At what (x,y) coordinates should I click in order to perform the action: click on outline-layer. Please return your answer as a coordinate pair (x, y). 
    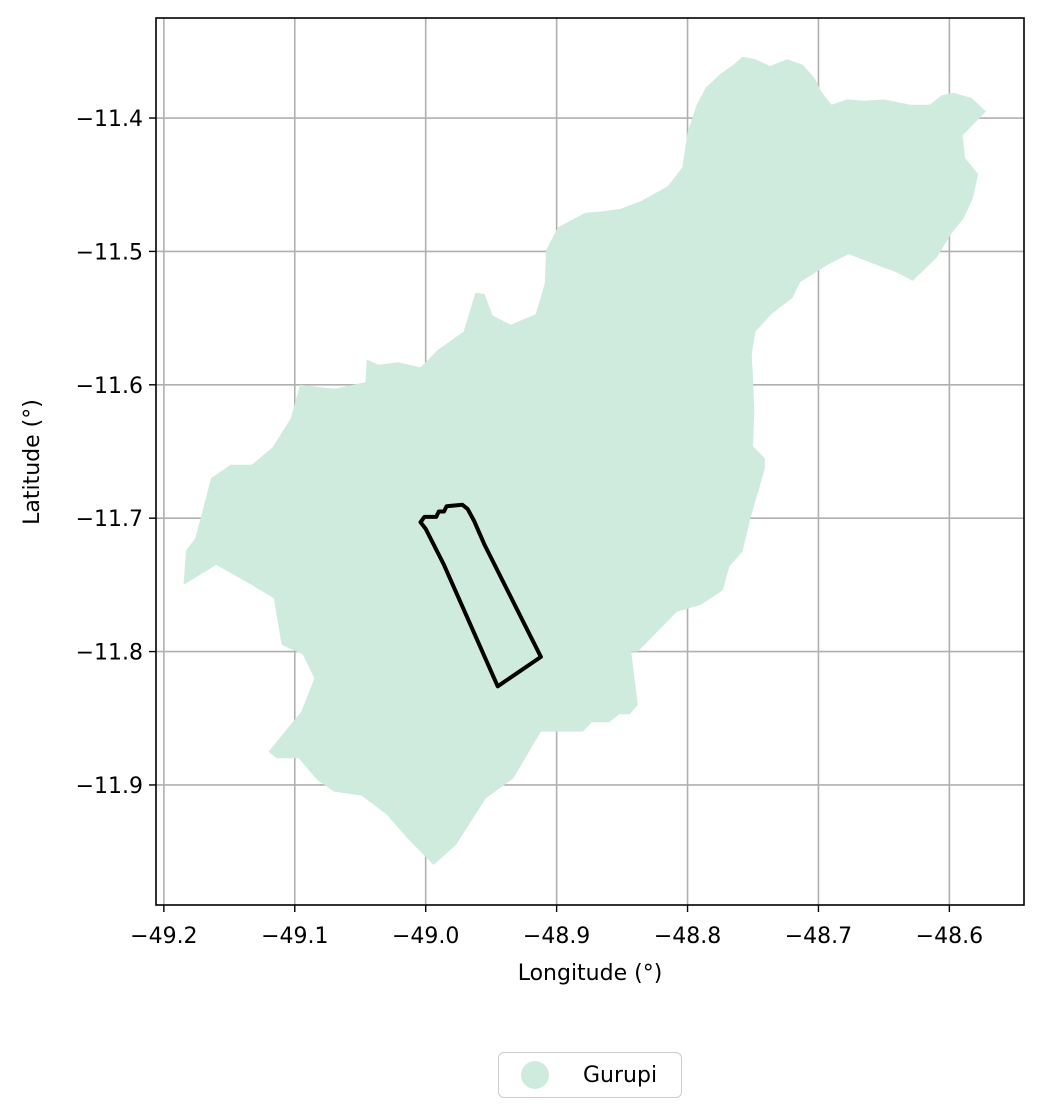
    Looking at the image, I should click on (480, 595).